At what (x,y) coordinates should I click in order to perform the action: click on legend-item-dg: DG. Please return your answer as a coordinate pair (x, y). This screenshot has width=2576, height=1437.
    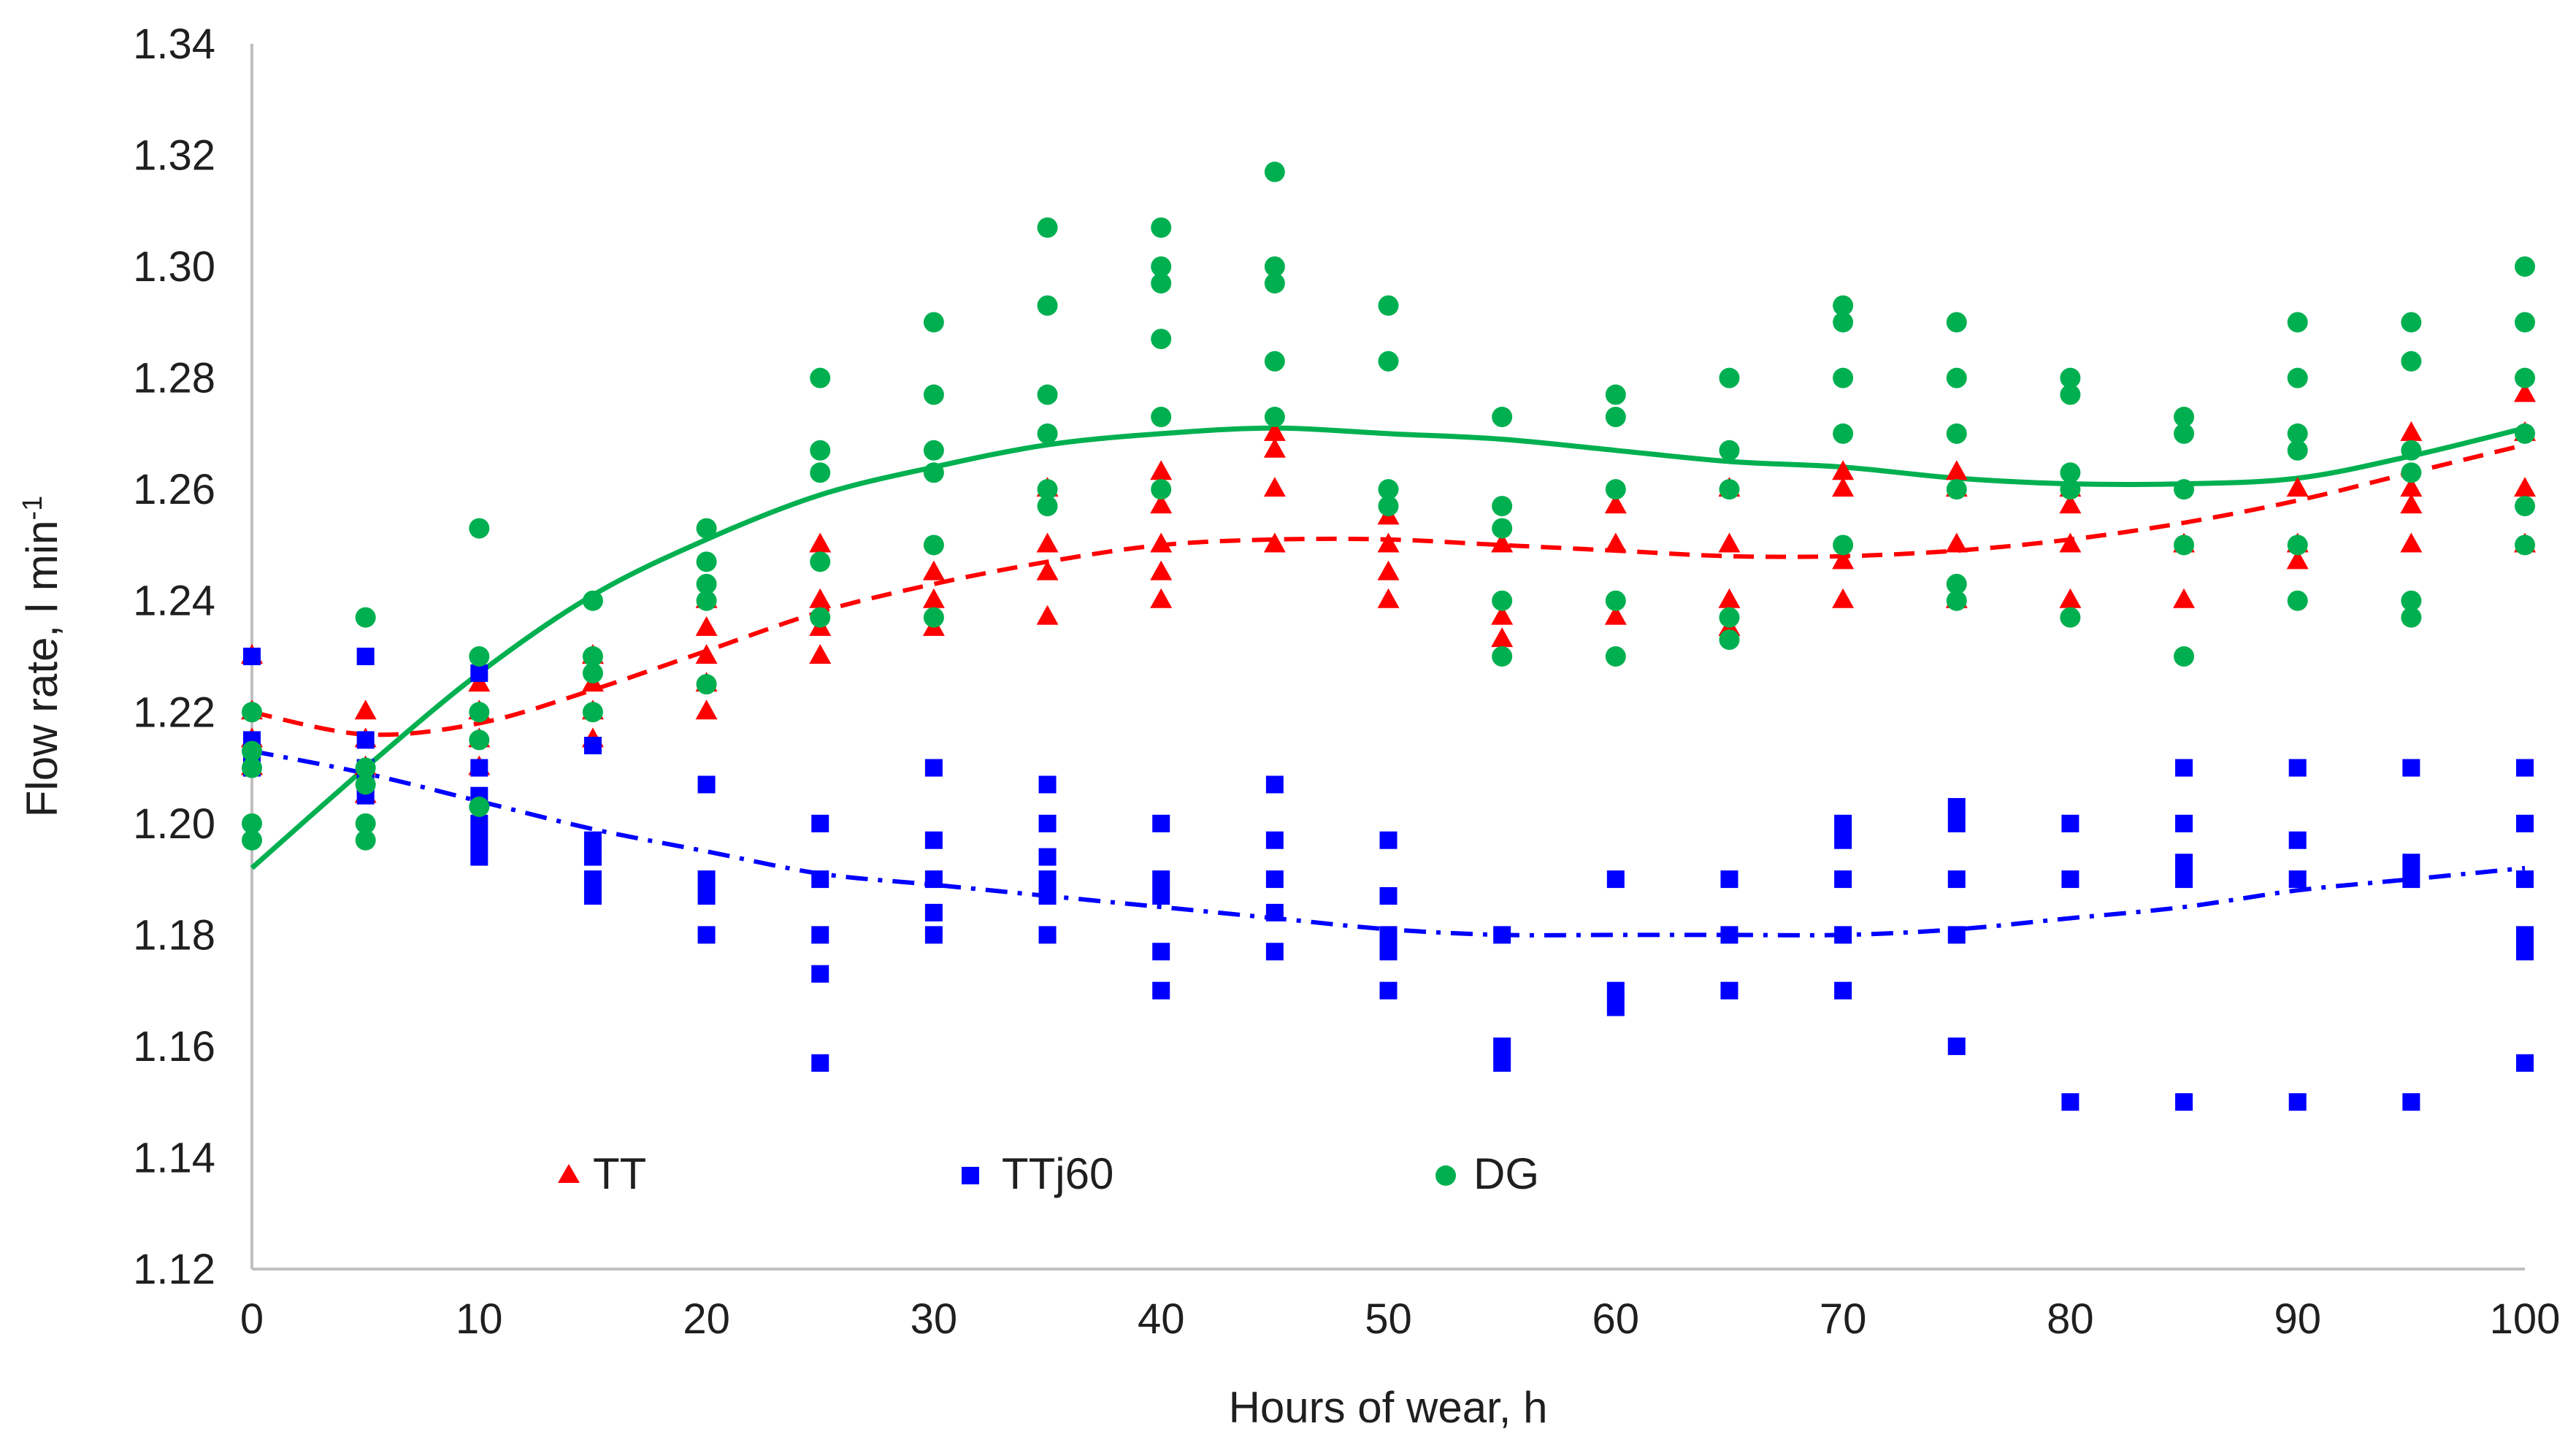
    Looking at the image, I should click on (1487, 1173).